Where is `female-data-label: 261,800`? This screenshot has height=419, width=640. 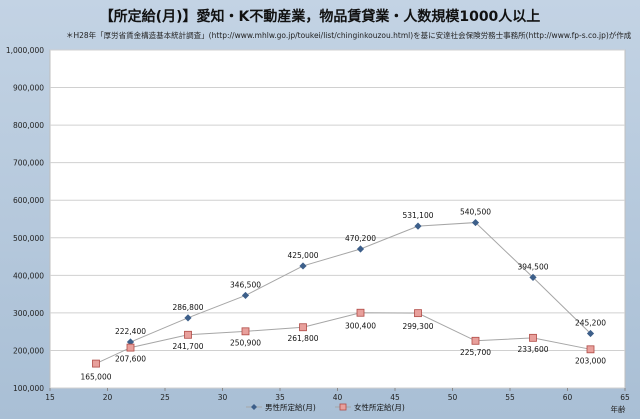
female-data-label: 261,800 is located at coordinates (302, 338).